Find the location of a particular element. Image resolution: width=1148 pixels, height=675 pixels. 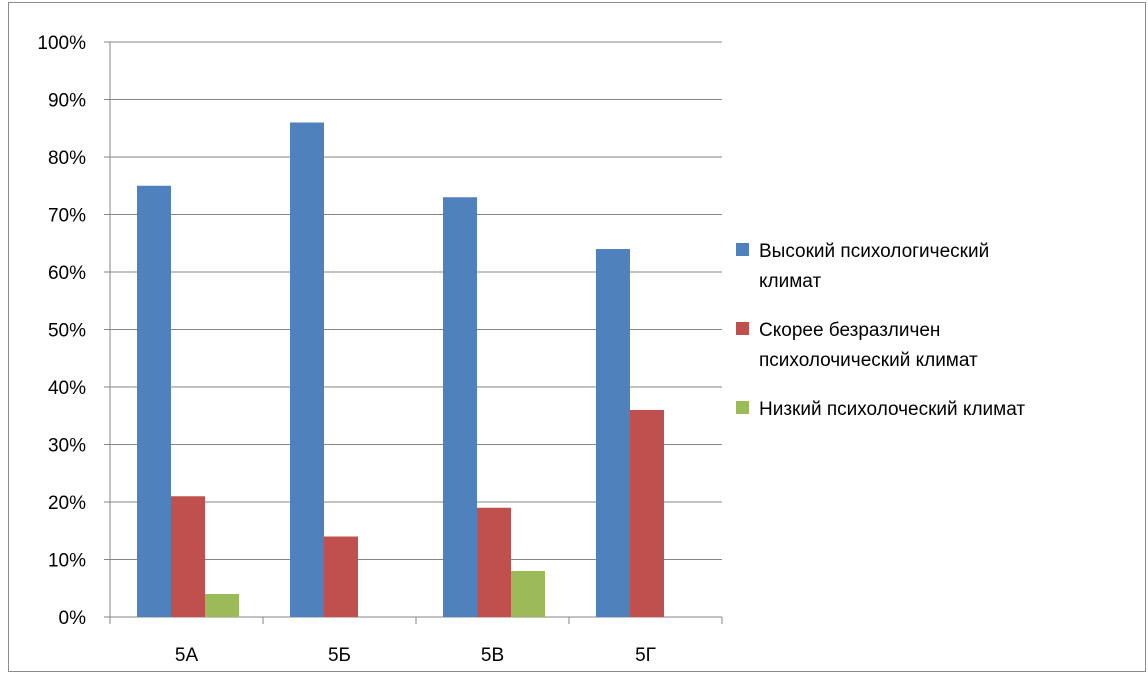

y-tick-label: 90% is located at coordinates (67, 101).